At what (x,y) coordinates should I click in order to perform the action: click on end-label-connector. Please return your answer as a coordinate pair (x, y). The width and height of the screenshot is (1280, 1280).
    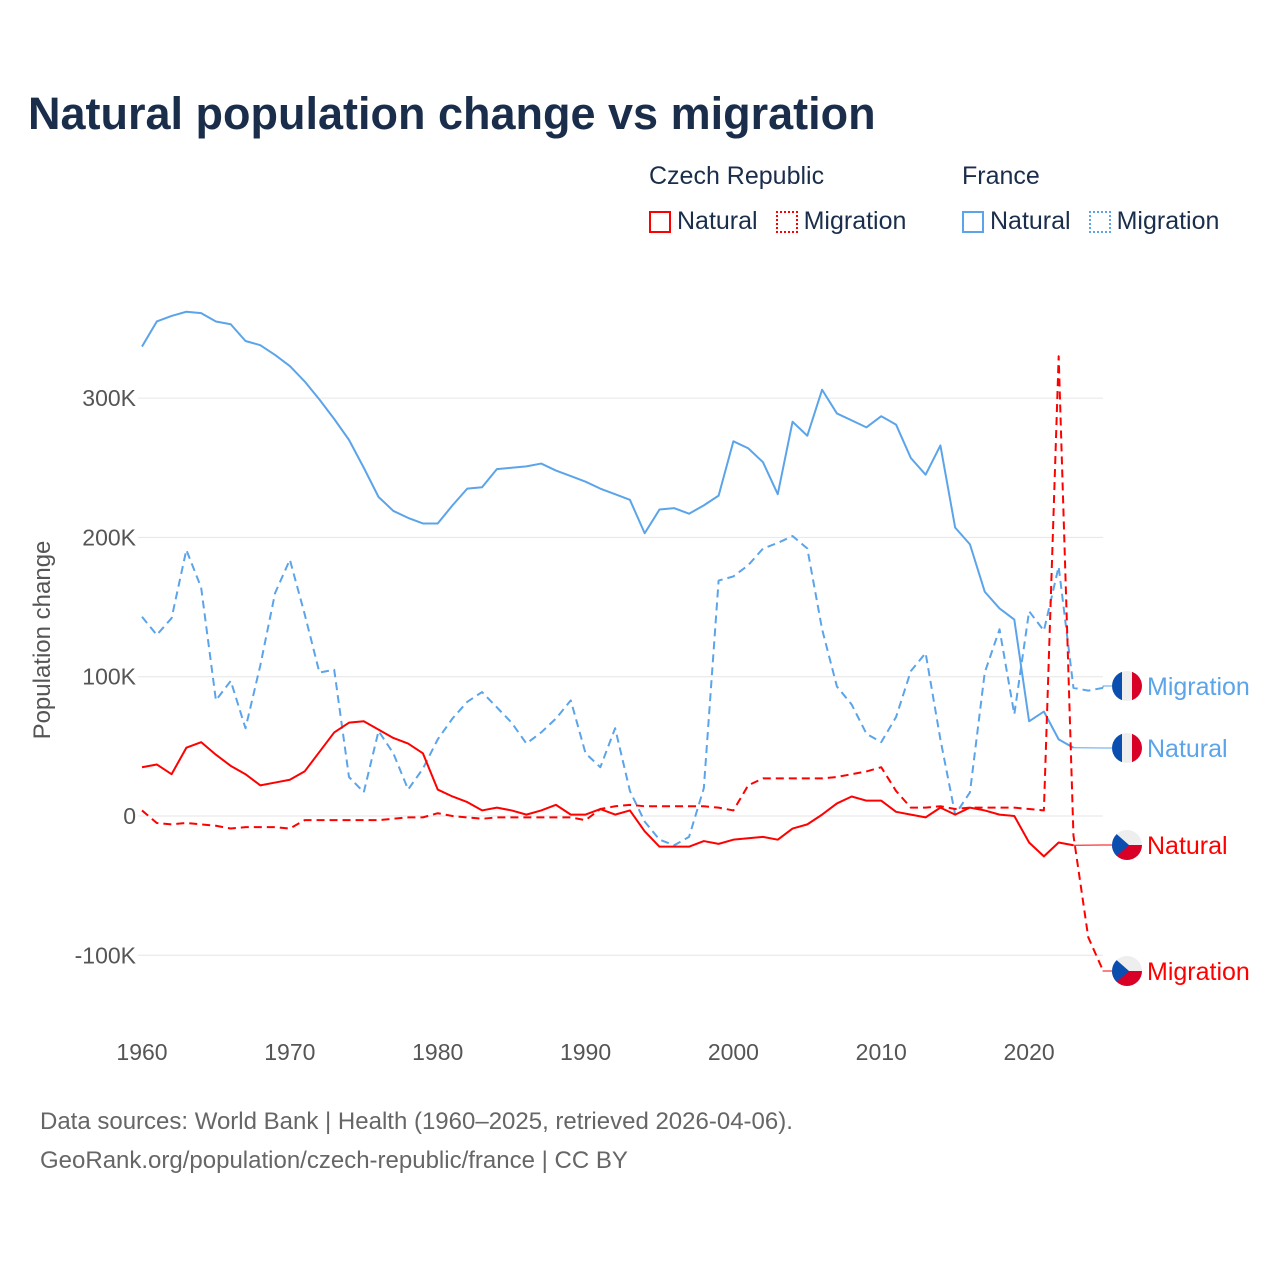
    Looking at the image, I should click on (1107, 686).